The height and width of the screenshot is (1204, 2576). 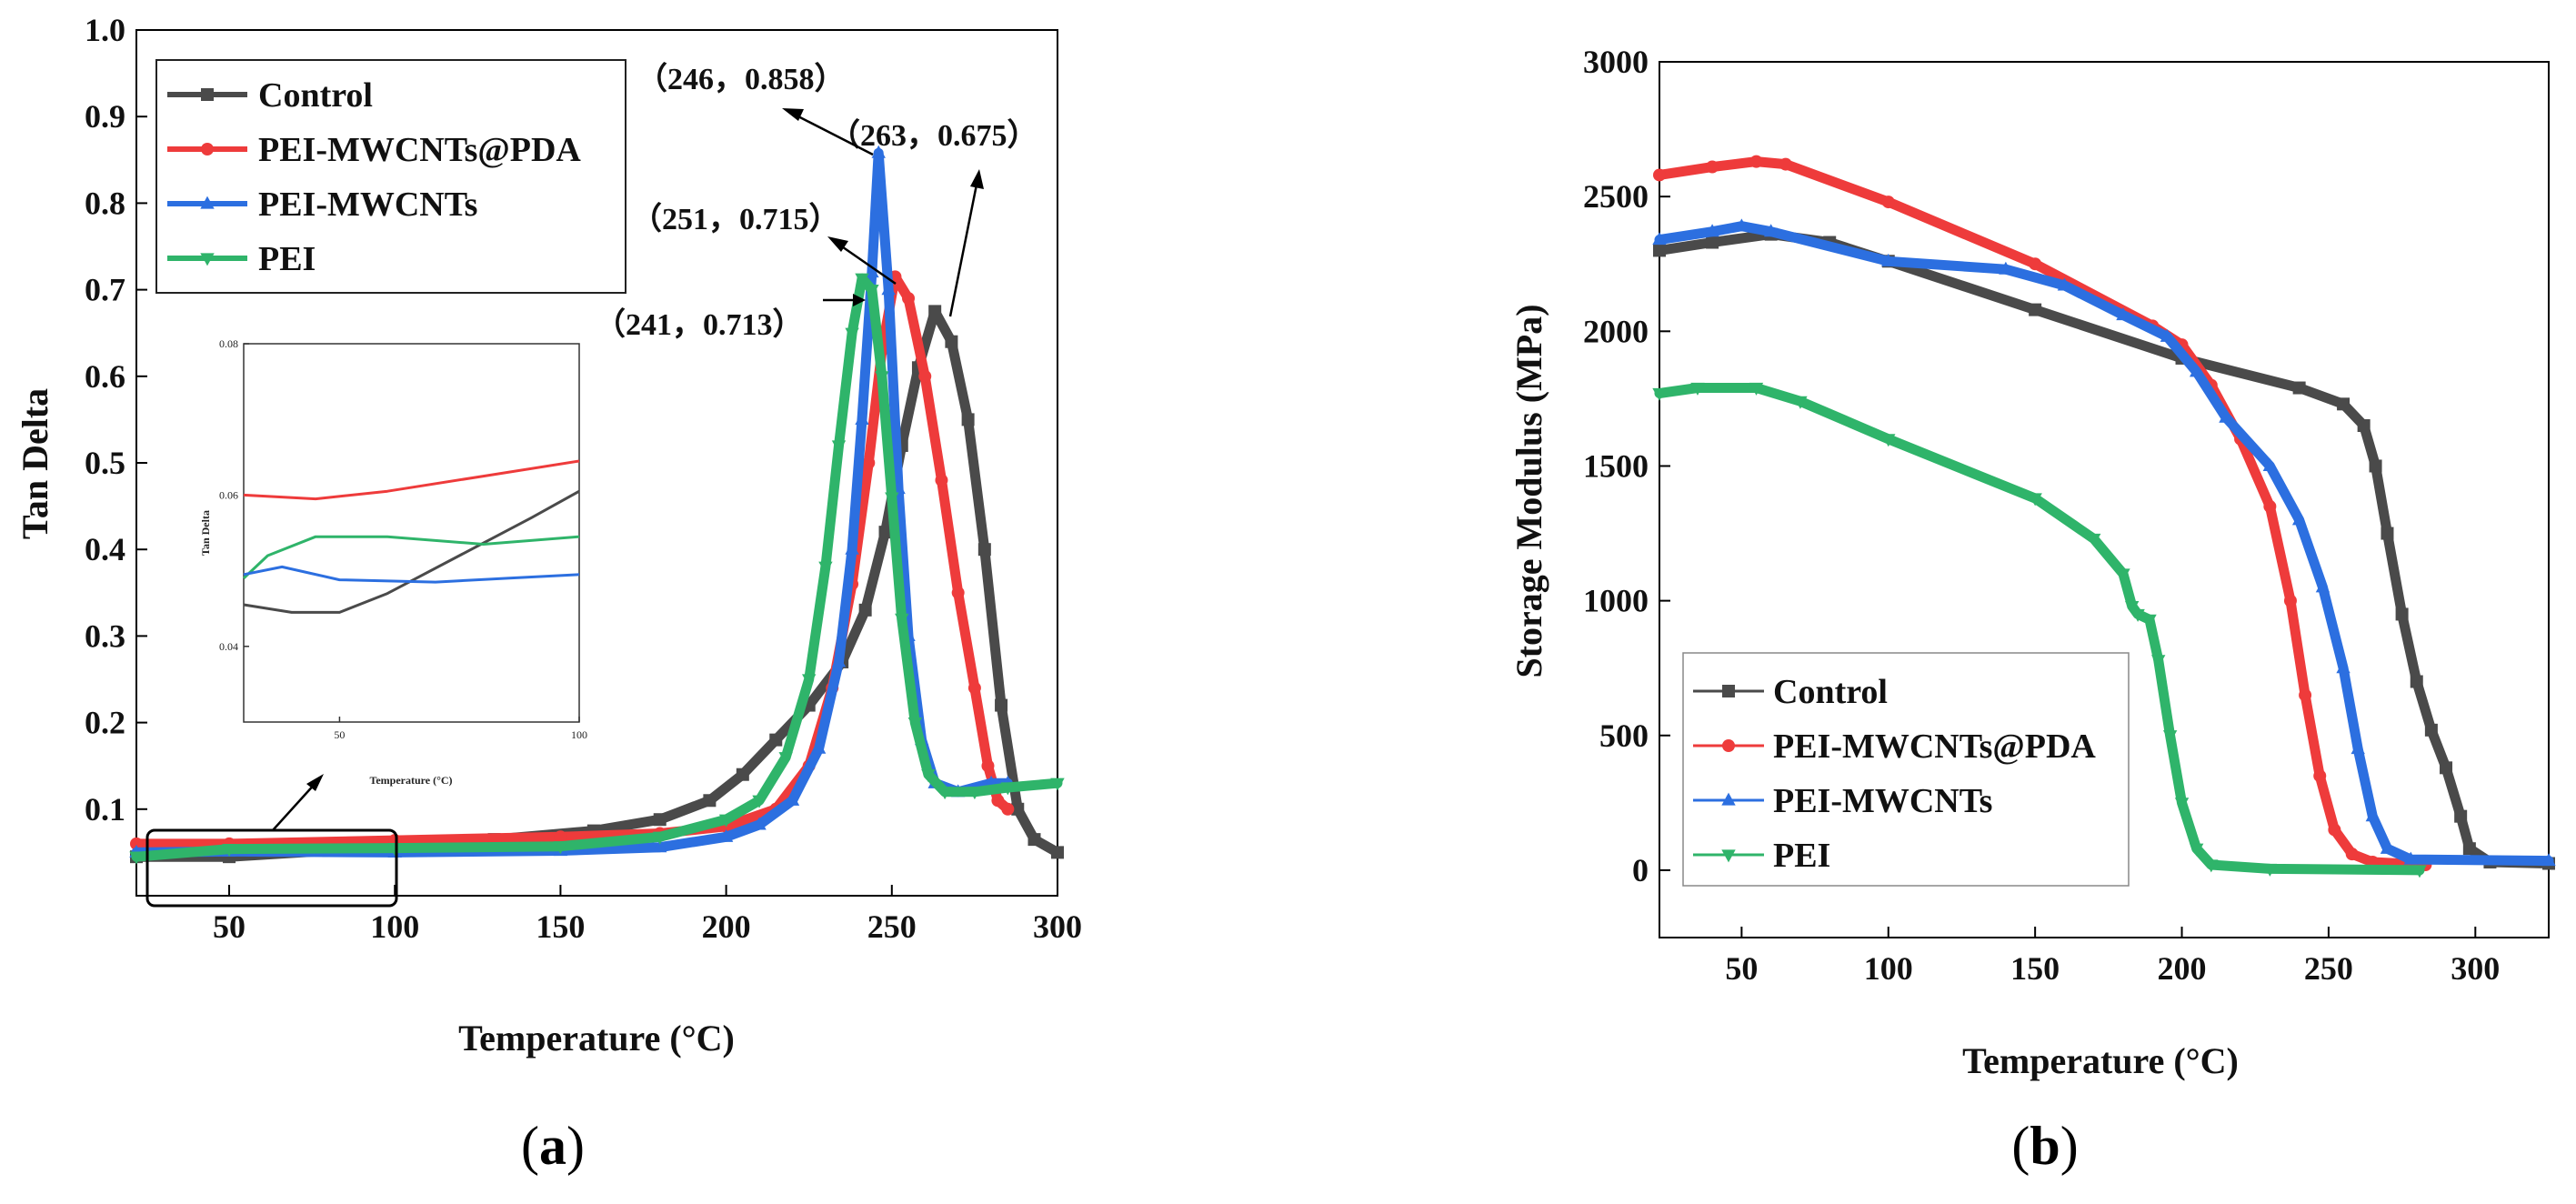 I want to click on y-tick-label: 2000, so click(x=1616, y=331).